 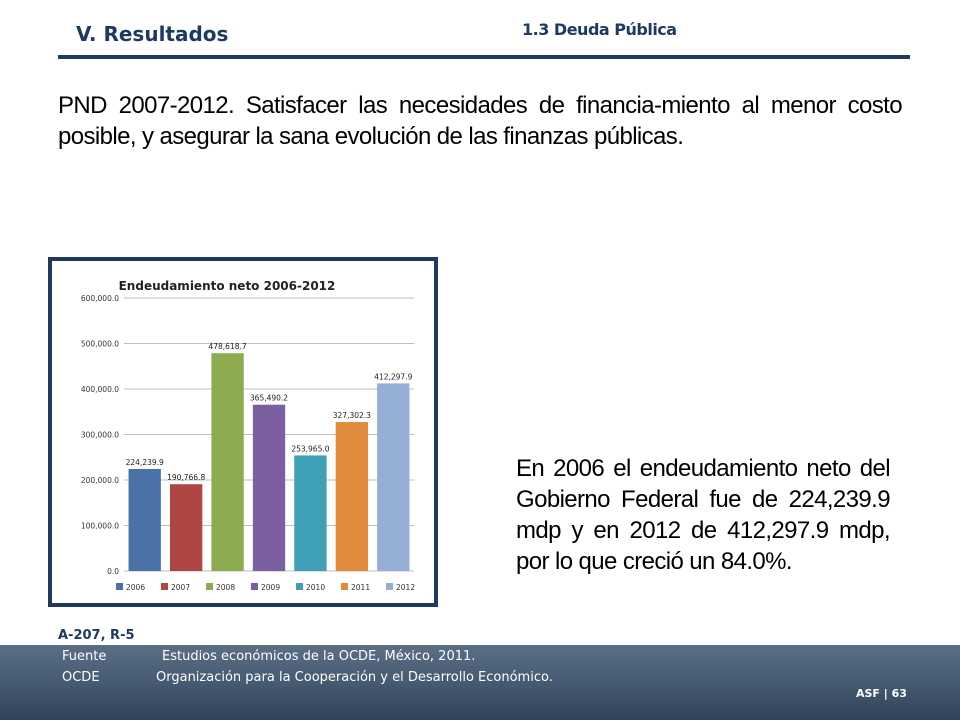 I want to click on data-label: 478,618.7, so click(x=227, y=346).